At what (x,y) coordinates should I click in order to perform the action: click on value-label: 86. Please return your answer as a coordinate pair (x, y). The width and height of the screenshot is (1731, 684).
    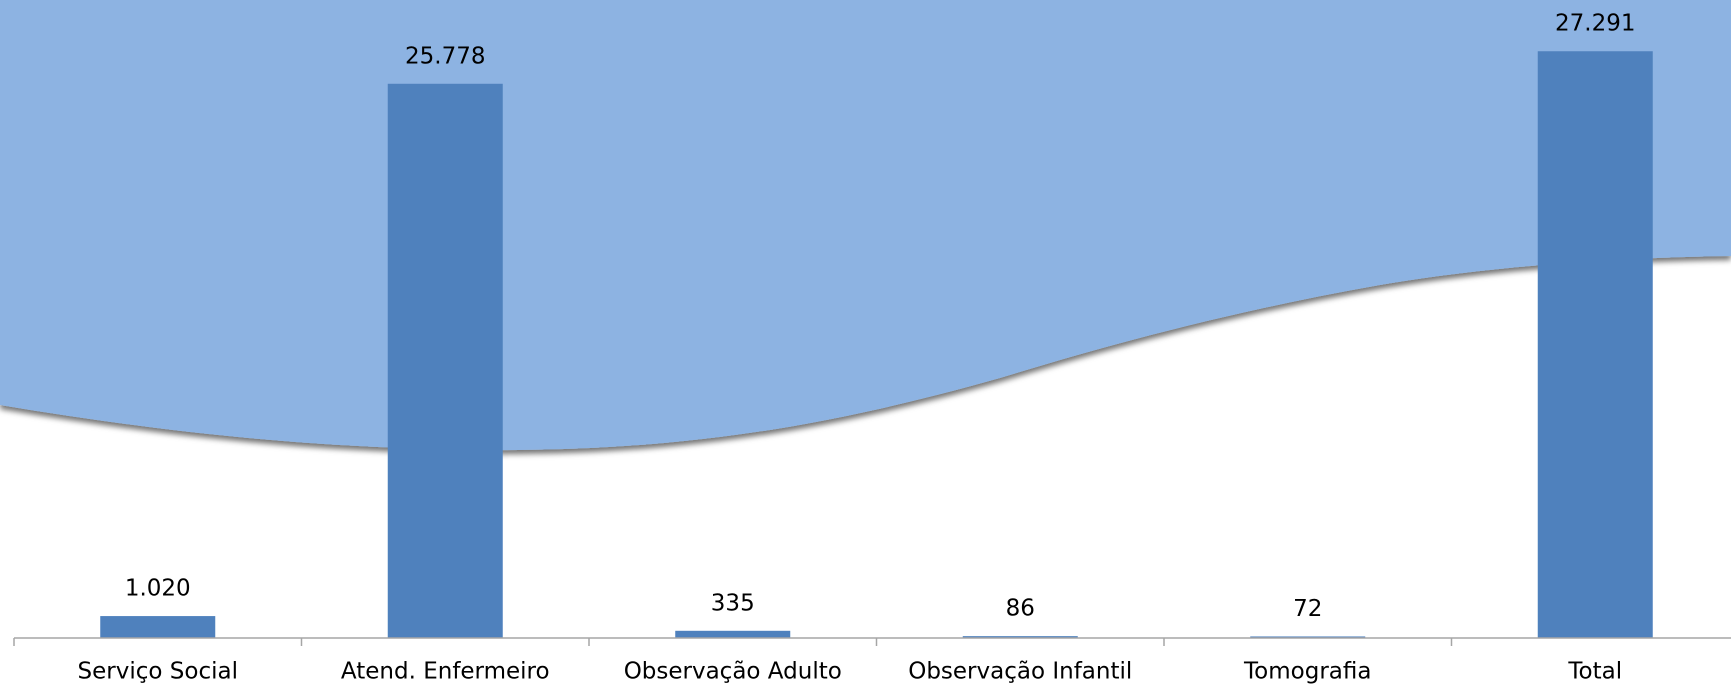
    Looking at the image, I should click on (1020, 609).